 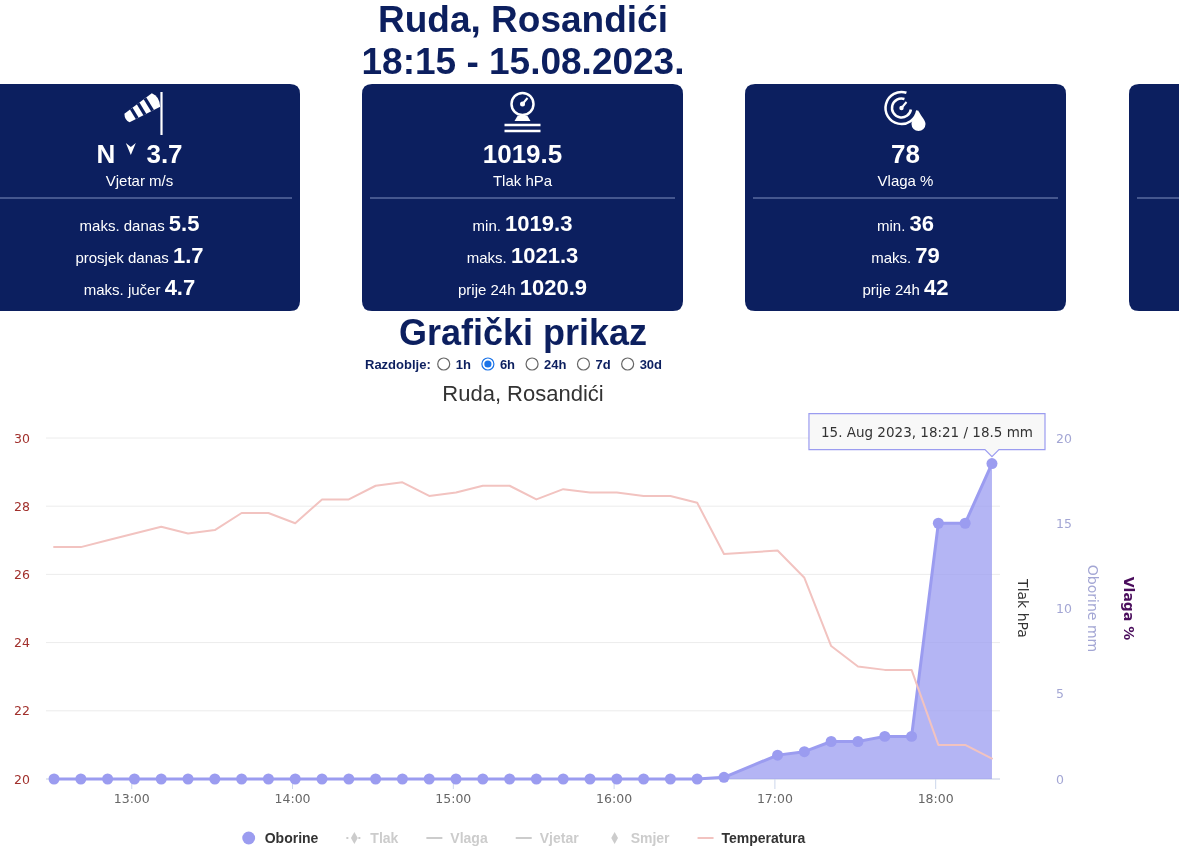 What do you see at coordinates (139, 255) in the screenshot?
I see `text: prosjek danas 1.7` at bounding box center [139, 255].